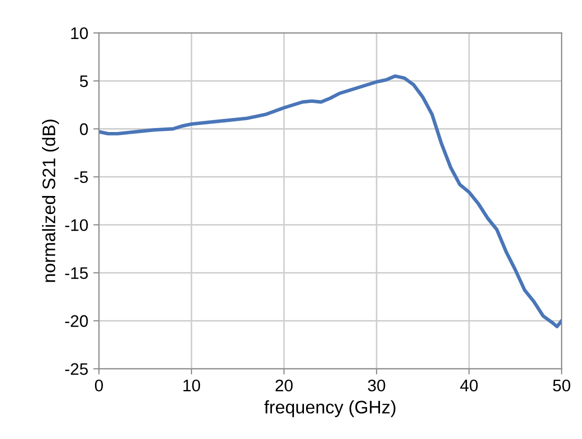  I want to click on y-tick-label: -15, so click(76, 273).